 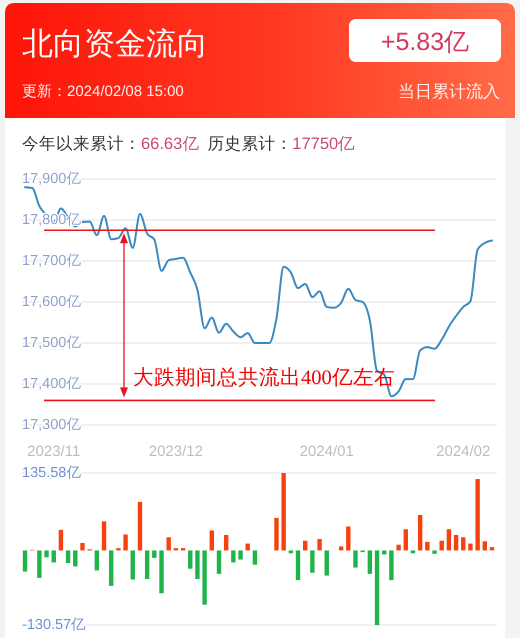 I want to click on text: 17750亿, so click(x=324, y=144).